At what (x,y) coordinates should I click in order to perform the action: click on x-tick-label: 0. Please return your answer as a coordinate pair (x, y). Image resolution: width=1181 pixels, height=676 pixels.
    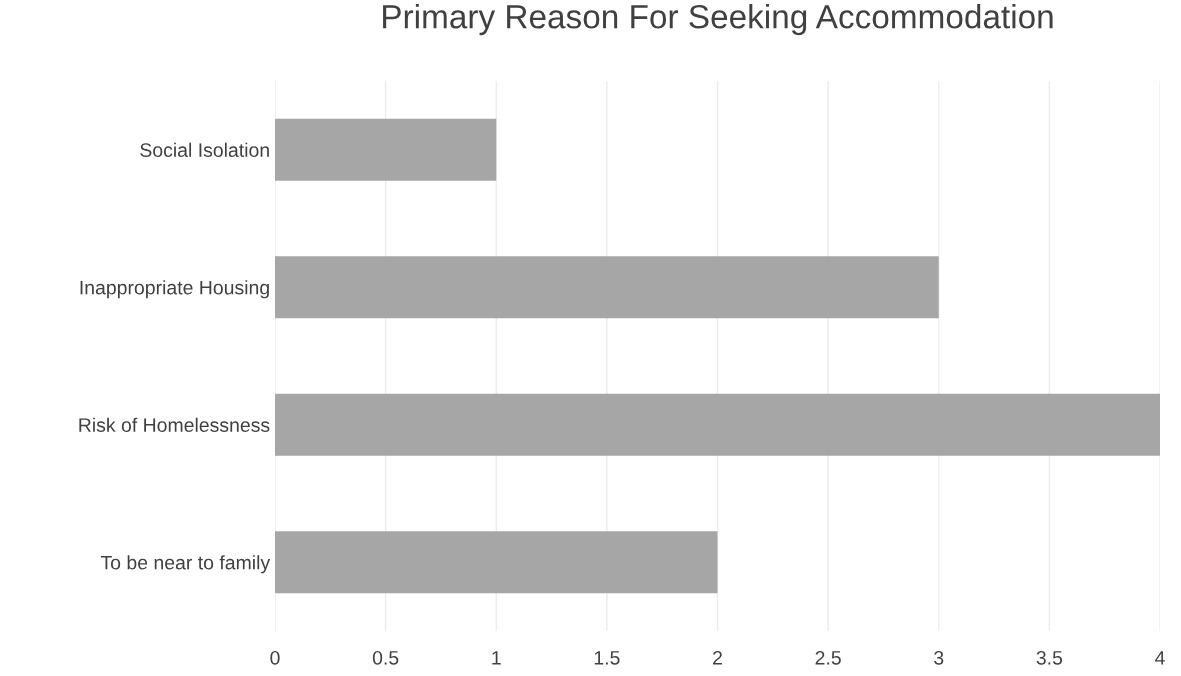
    Looking at the image, I should click on (275, 657).